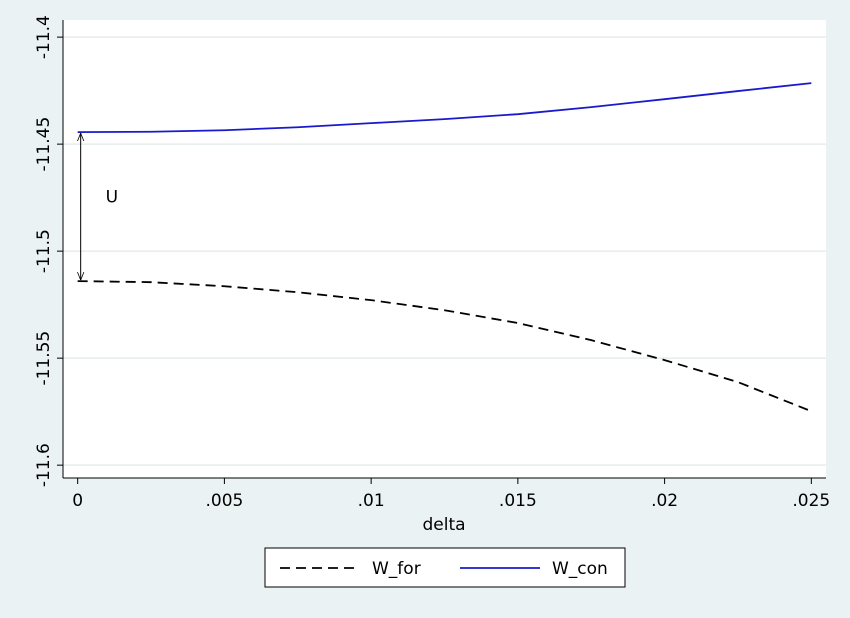 The width and height of the screenshot is (850, 618). What do you see at coordinates (444, 108) in the screenshot?
I see `line-series` at bounding box center [444, 108].